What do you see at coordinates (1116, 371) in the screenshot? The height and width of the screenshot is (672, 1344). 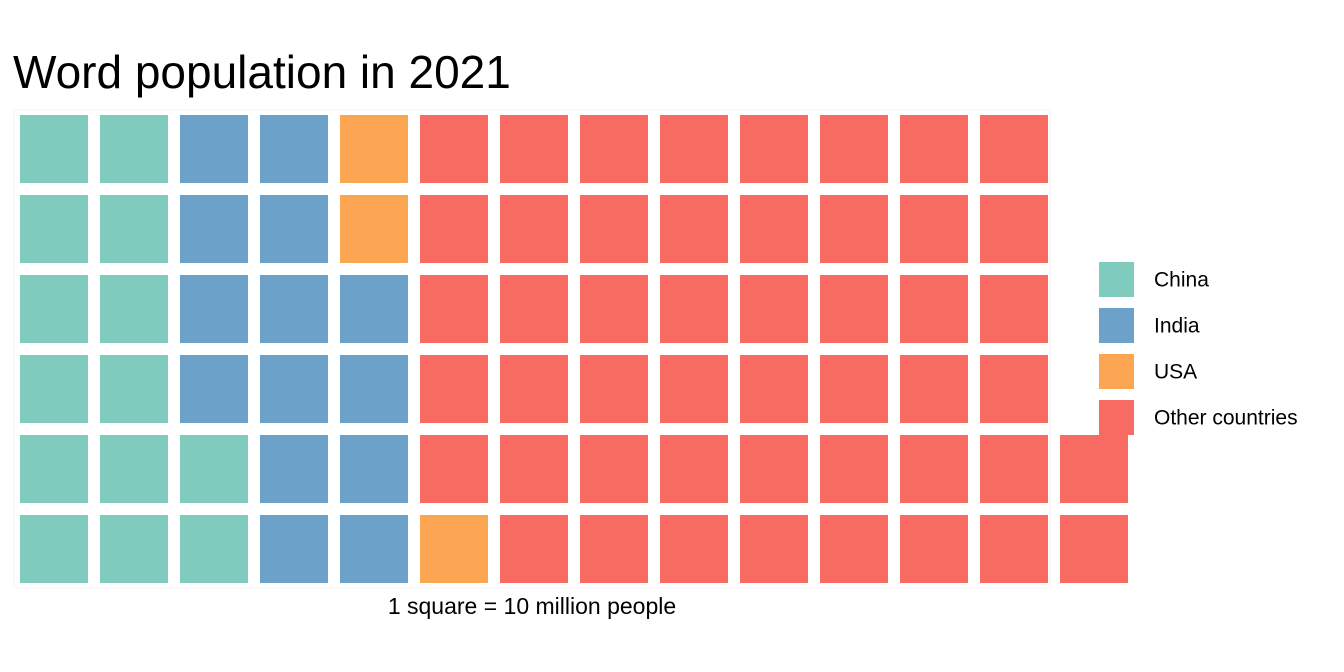 I see `legend-key-usa` at bounding box center [1116, 371].